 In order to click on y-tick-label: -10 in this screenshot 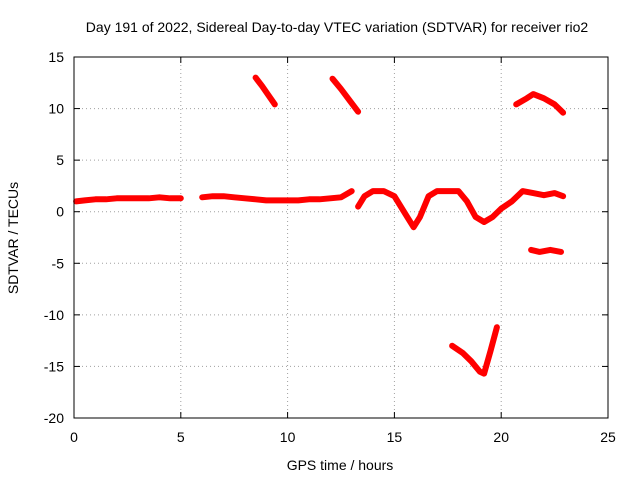, I will do `click(54, 315)`.